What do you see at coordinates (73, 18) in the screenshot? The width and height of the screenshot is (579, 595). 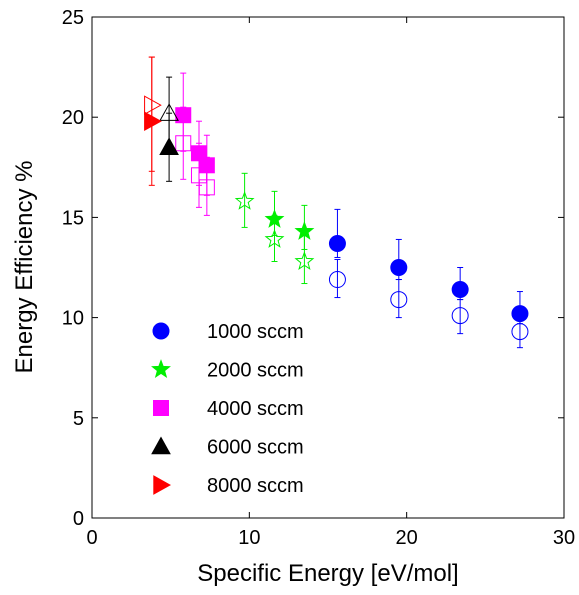 I see `y-tick-label: 25` at bounding box center [73, 18].